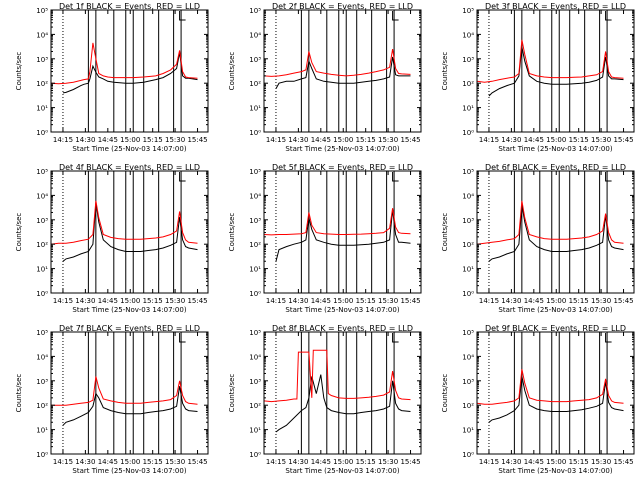 This screenshot has width=640, height=480. Describe the element at coordinates (342, 328) in the screenshot. I see `chart-title: Det 8f BLACK = Events, RED = LLD` at that location.